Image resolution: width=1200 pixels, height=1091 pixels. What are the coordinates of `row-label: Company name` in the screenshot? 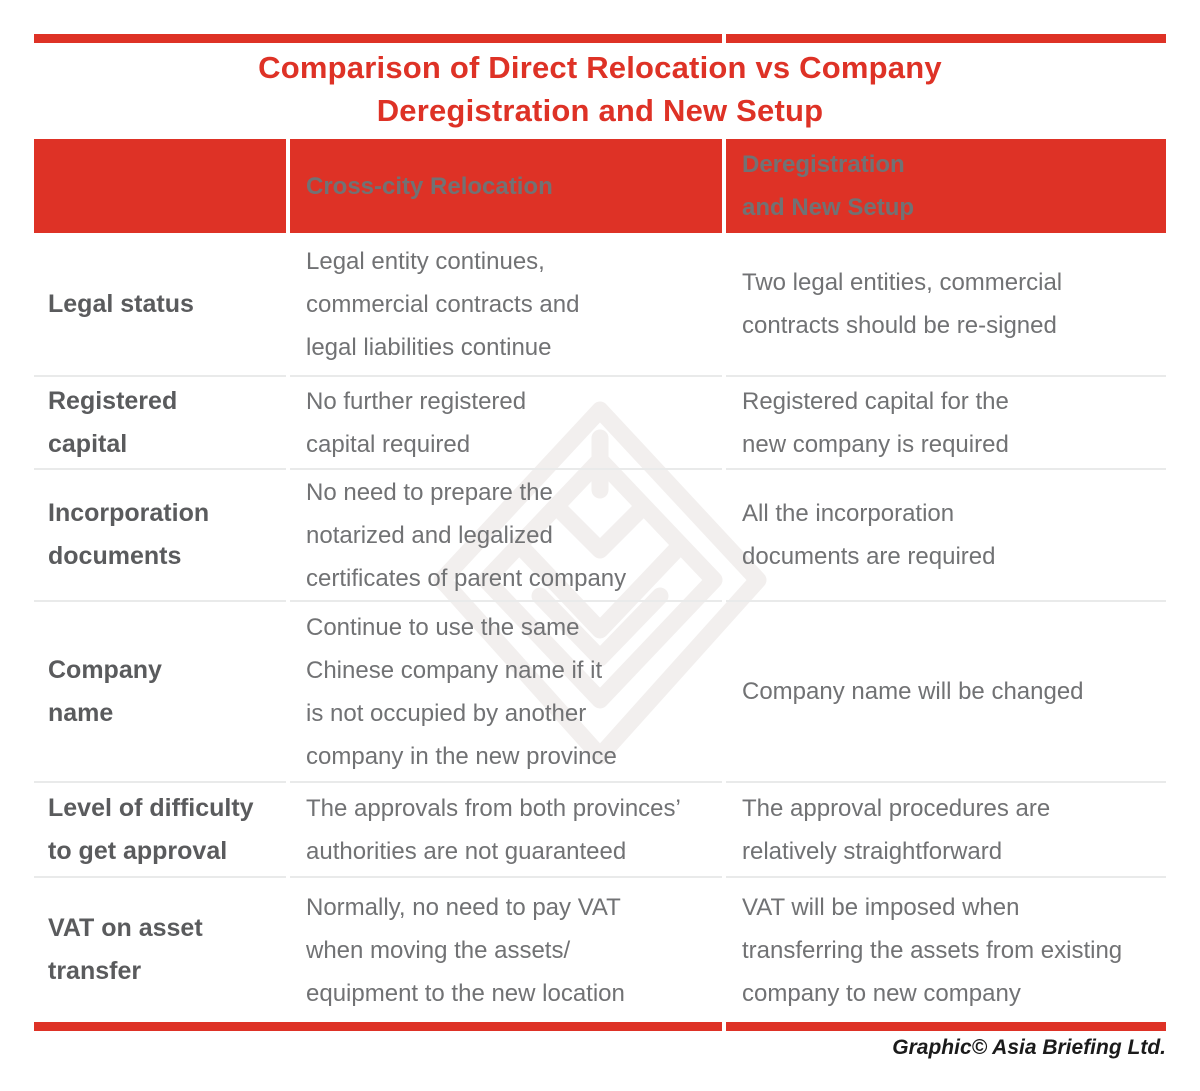 It's located at (105, 691).